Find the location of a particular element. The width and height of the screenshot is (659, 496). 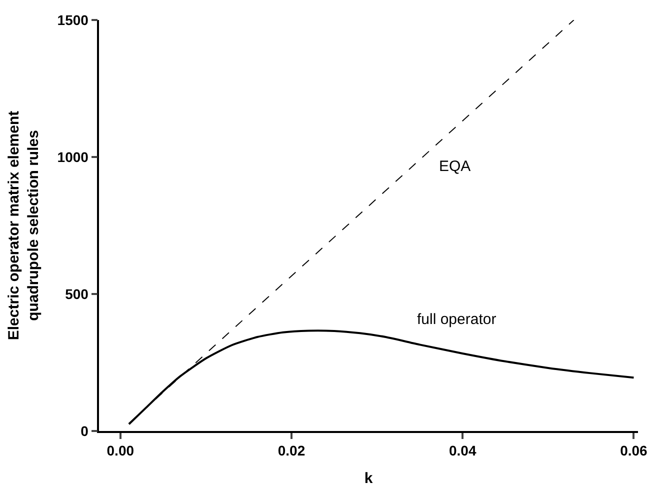

y-tick-label: 500 is located at coordinates (77, 294).